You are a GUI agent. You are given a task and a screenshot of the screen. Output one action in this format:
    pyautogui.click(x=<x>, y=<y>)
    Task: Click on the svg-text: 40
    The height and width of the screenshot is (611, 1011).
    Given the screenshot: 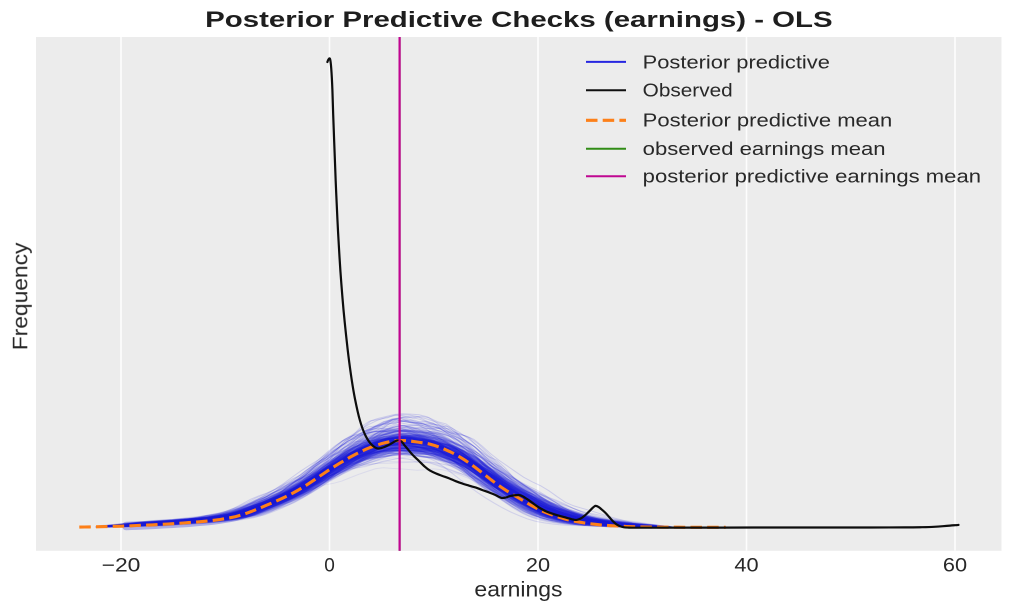 What is the action you would take?
    pyautogui.click(x=746, y=566)
    